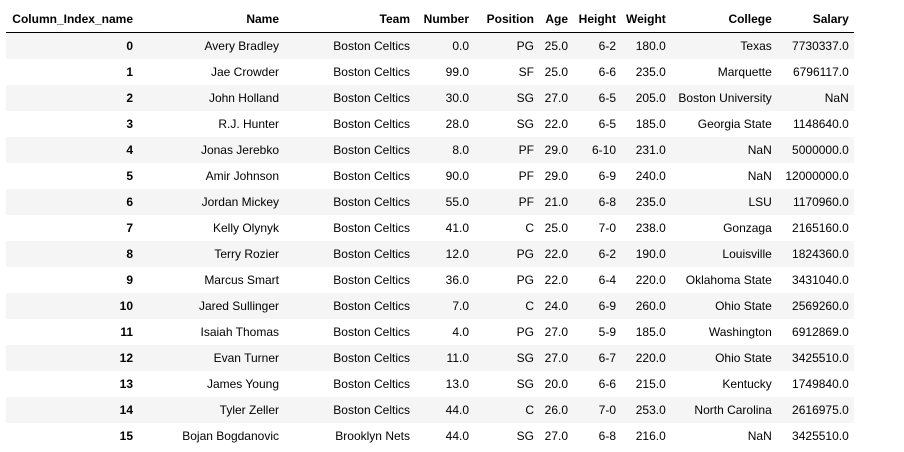 This screenshot has width=904, height=452. What do you see at coordinates (556, 97) in the screenshot?
I see `cell-age: 27.0` at bounding box center [556, 97].